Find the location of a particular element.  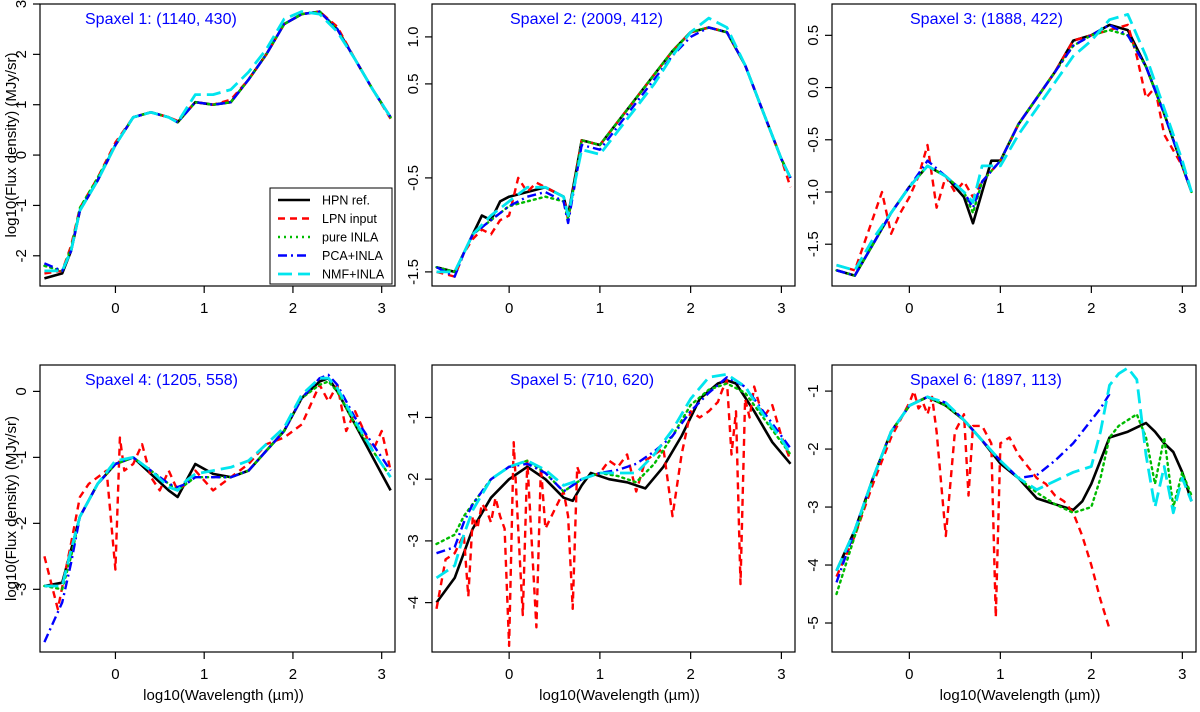

legend-label: LPN input is located at coordinates (349, 219).